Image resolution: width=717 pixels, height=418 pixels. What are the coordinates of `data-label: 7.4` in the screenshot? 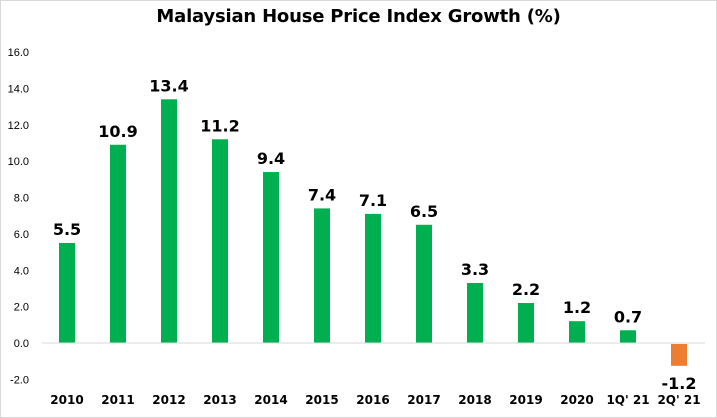 It's located at (322, 194).